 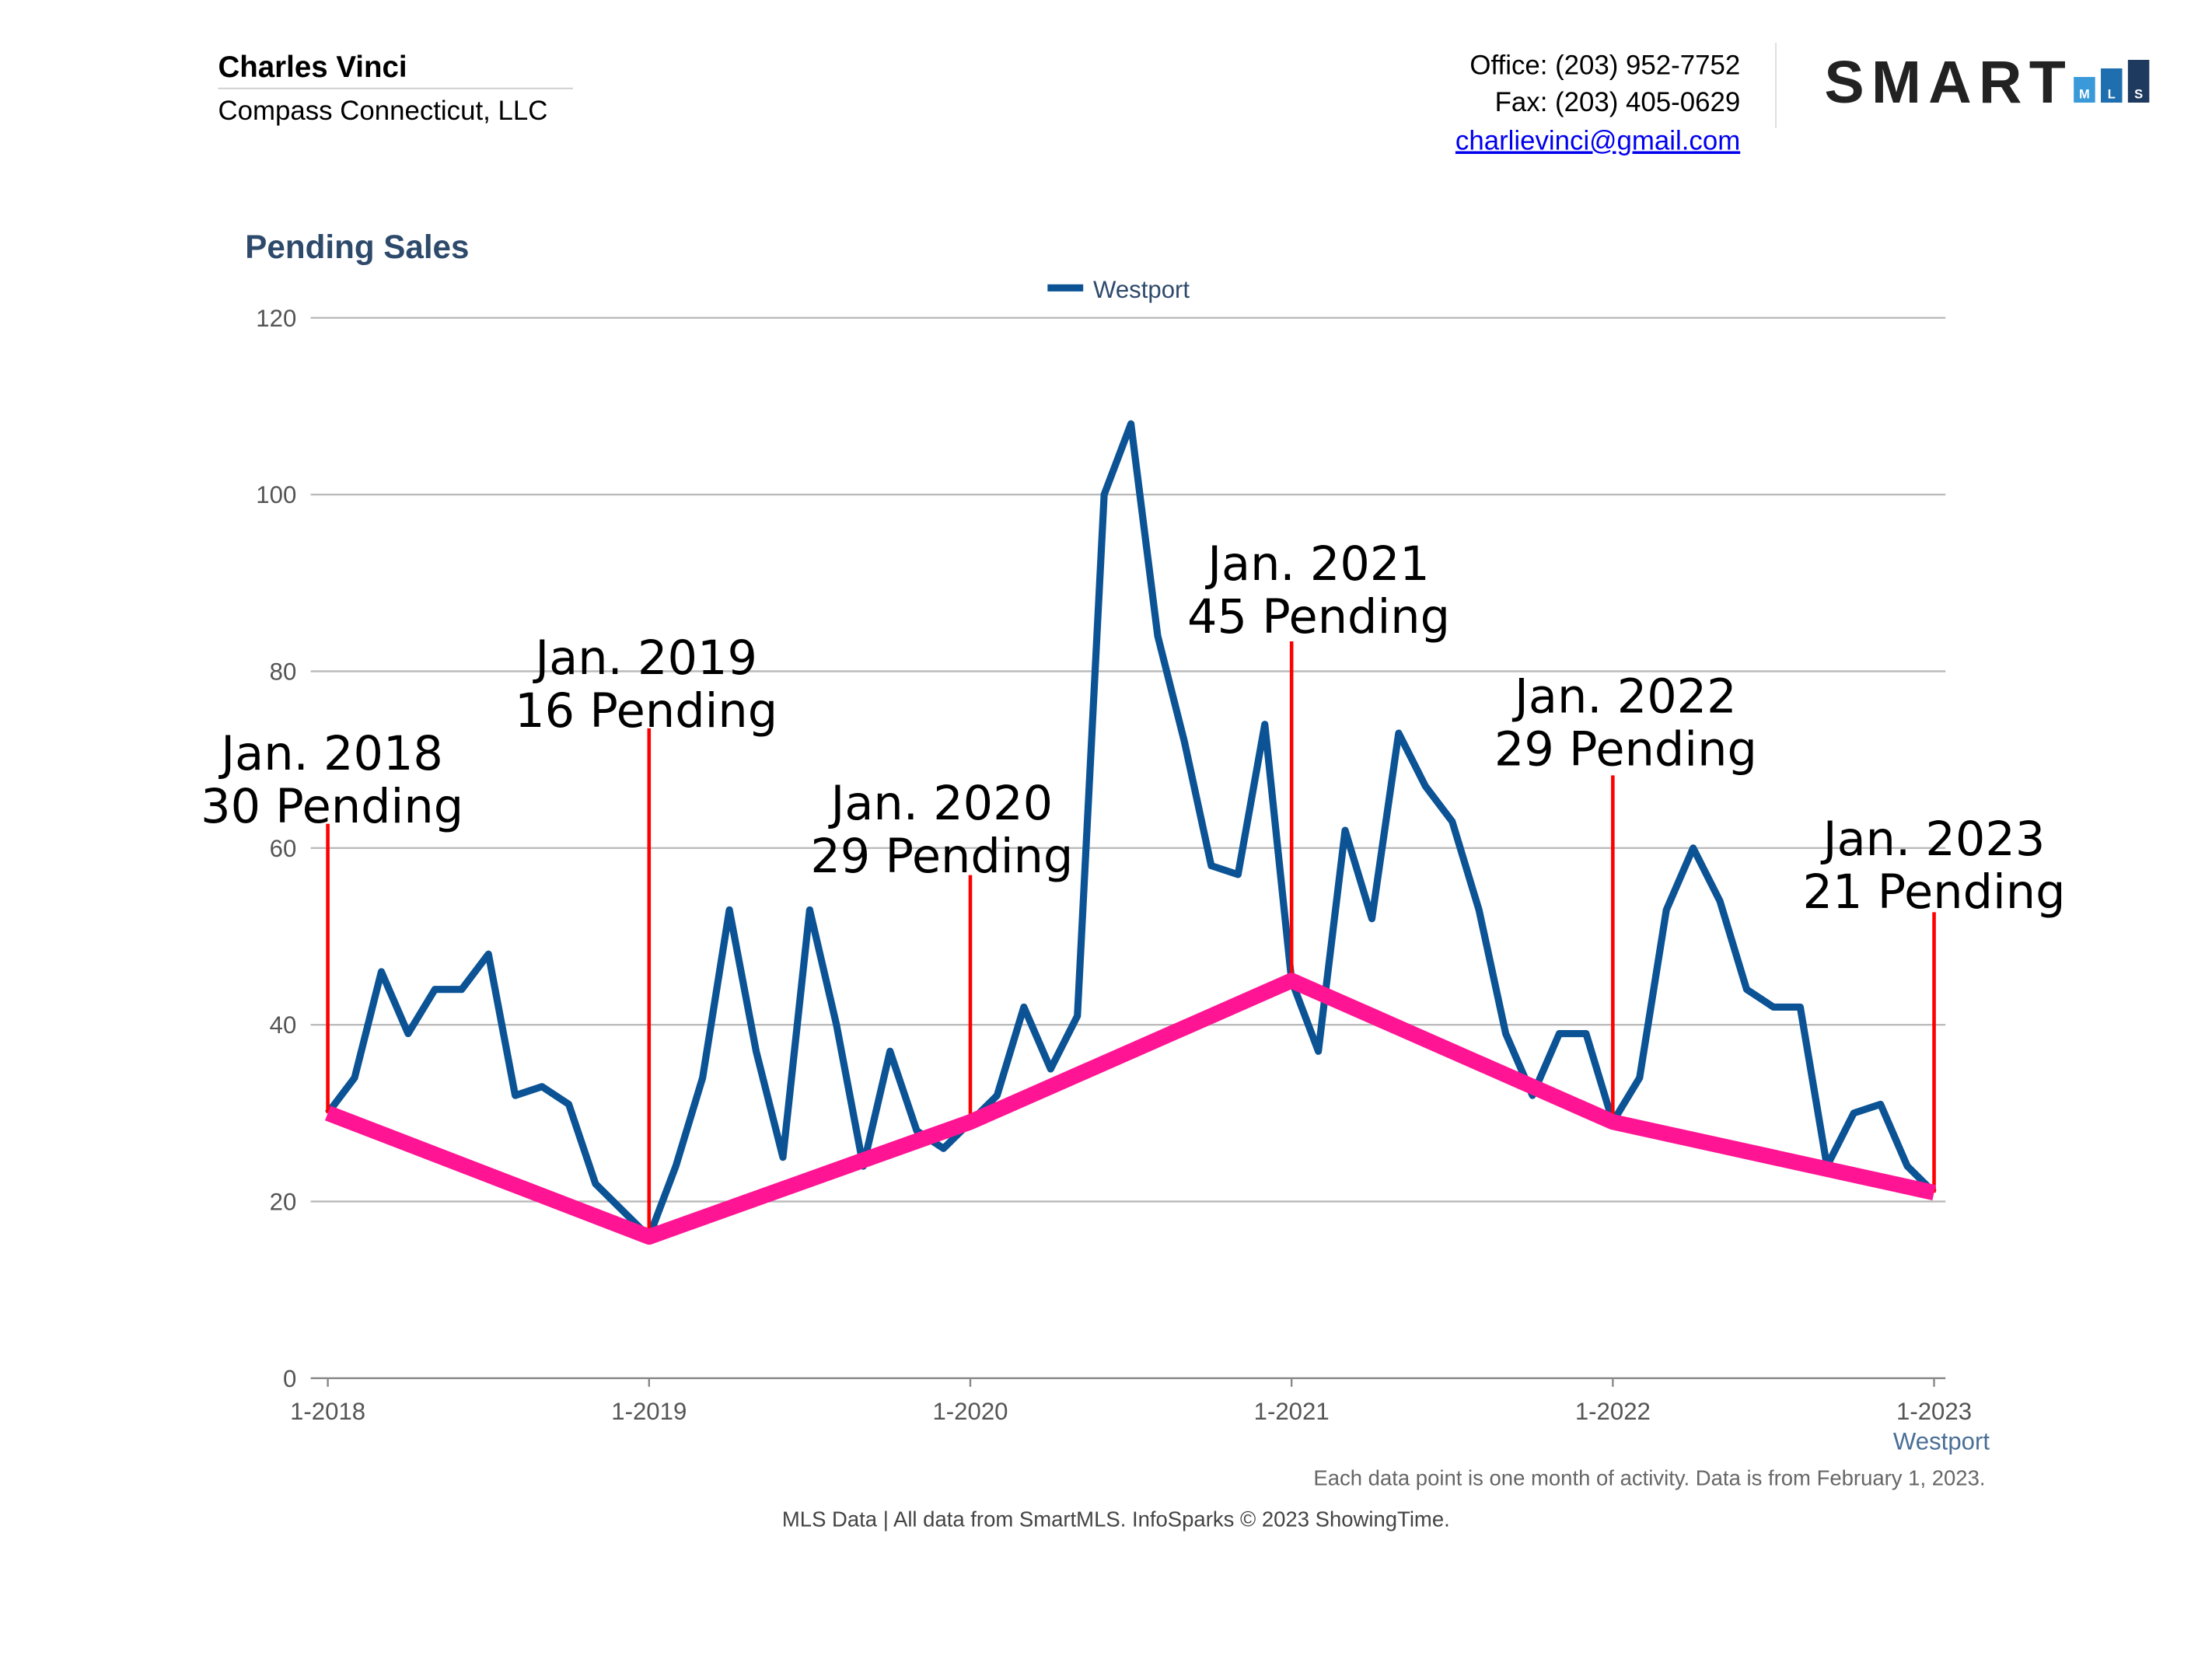 What do you see at coordinates (327, 1411) in the screenshot?
I see `x-tick-label: 1-2018` at bounding box center [327, 1411].